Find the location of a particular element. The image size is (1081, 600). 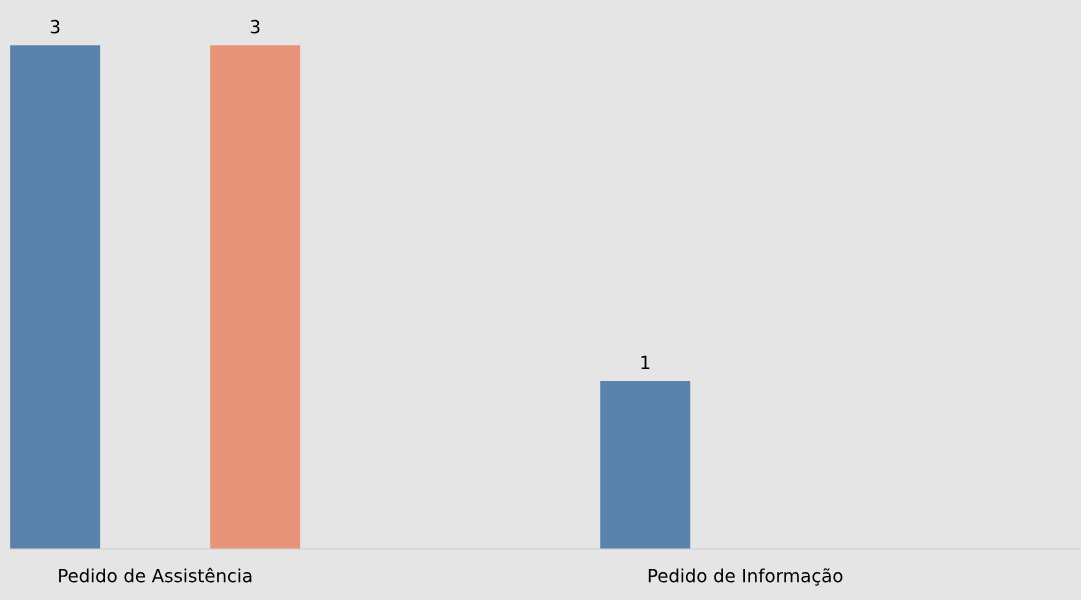

x-tick-label: Pedido de Assistência is located at coordinates (155, 575).